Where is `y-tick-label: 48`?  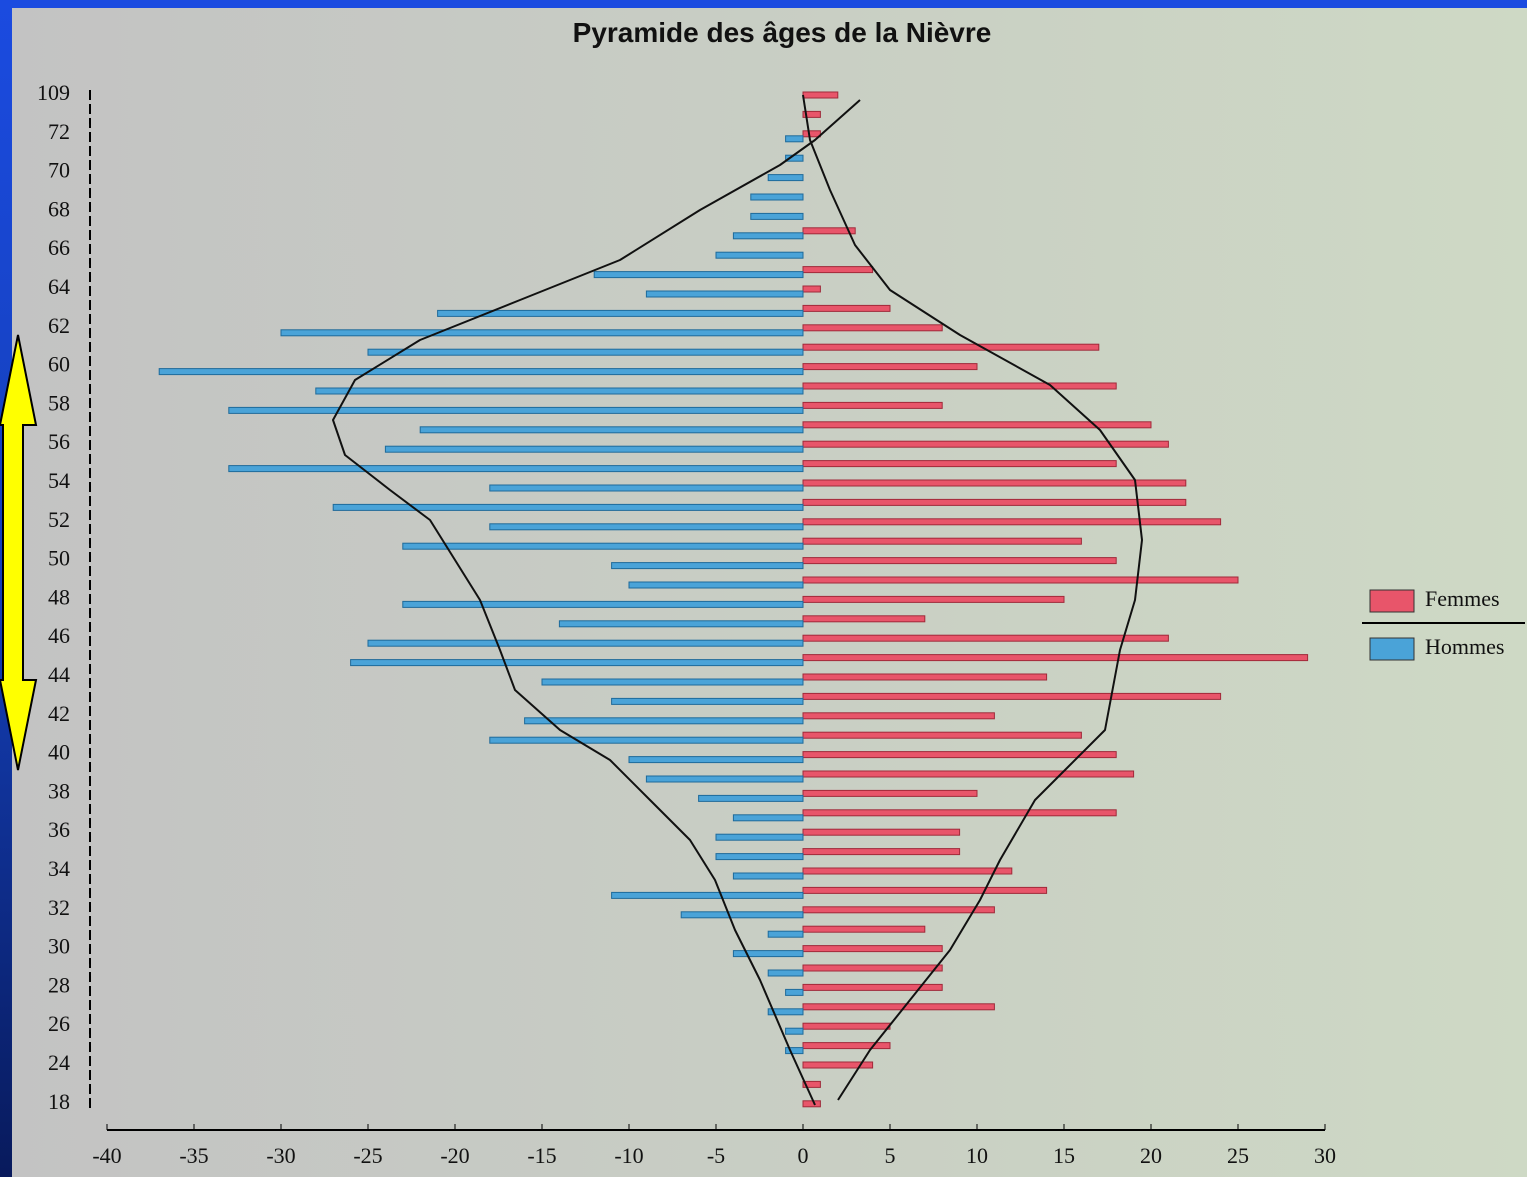
y-tick-label: 48 is located at coordinates (59, 596).